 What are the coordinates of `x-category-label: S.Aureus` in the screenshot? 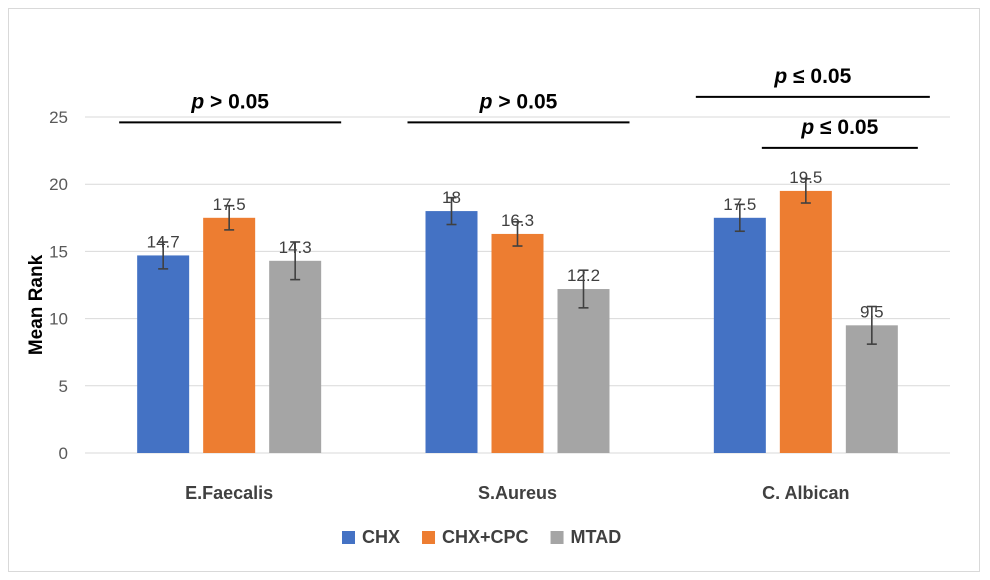 It's located at (517, 493).